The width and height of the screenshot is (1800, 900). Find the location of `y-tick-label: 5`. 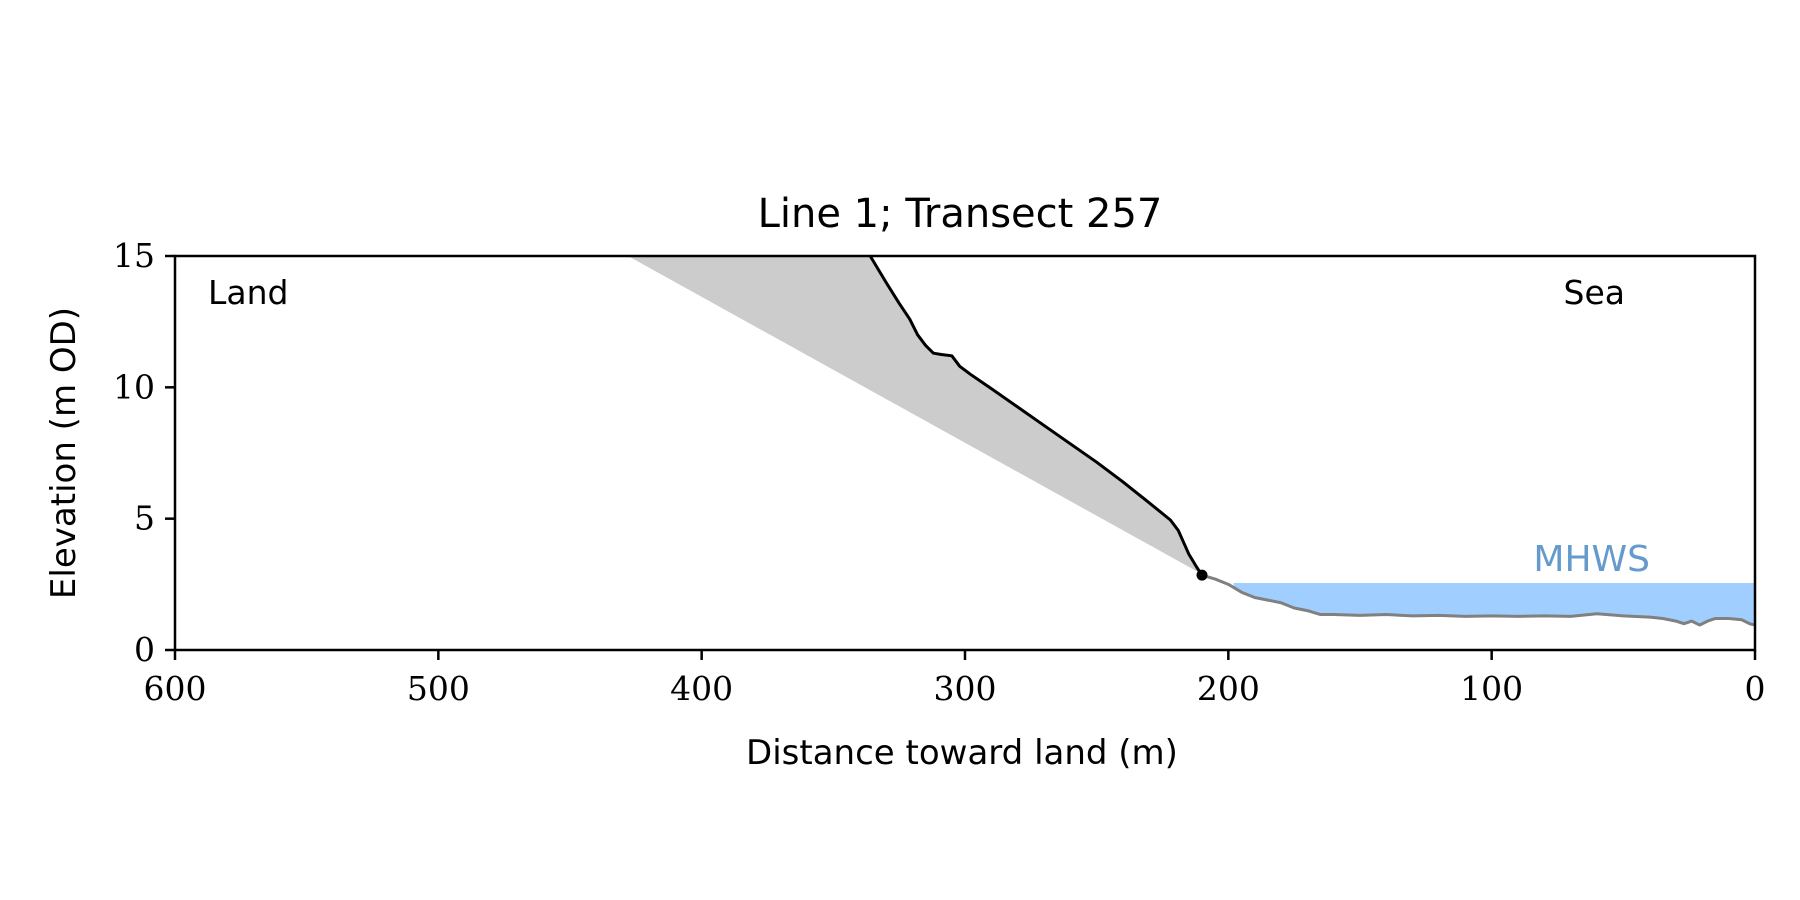

y-tick-label: 5 is located at coordinates (144, 518).